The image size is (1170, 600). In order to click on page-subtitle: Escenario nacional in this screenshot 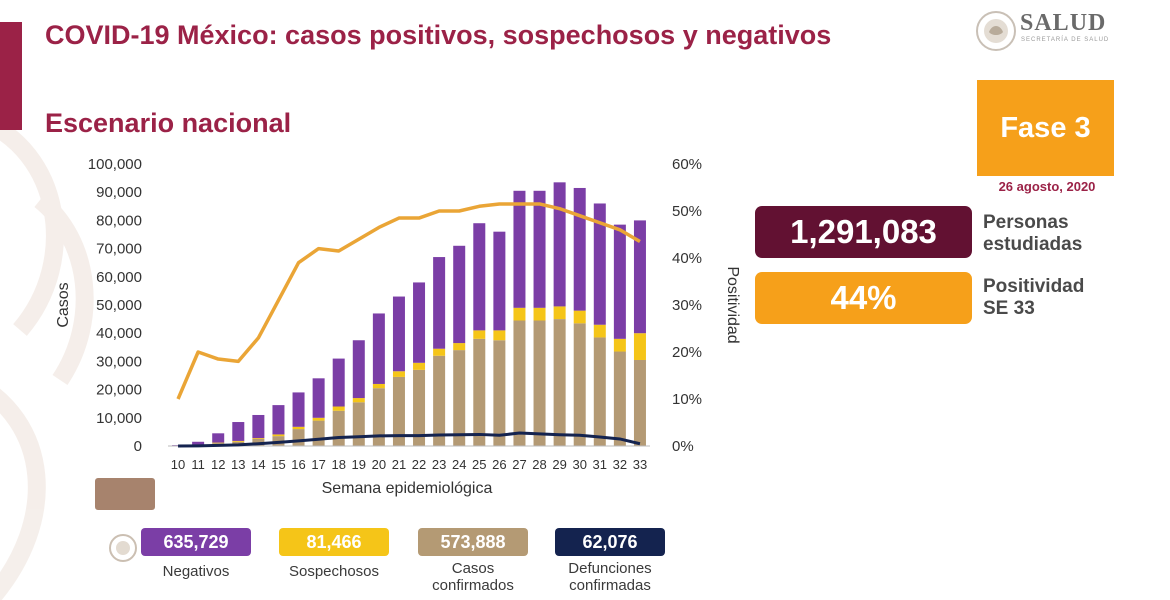, I will do `click(168, 123)`.